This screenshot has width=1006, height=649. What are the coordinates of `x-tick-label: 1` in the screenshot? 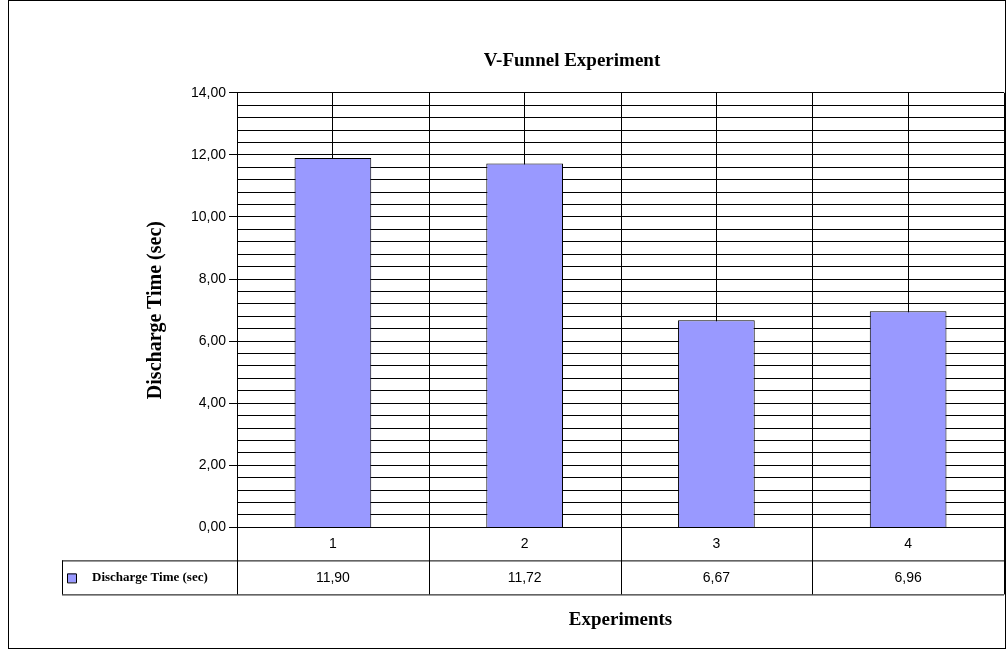 It's located at (333, 542).